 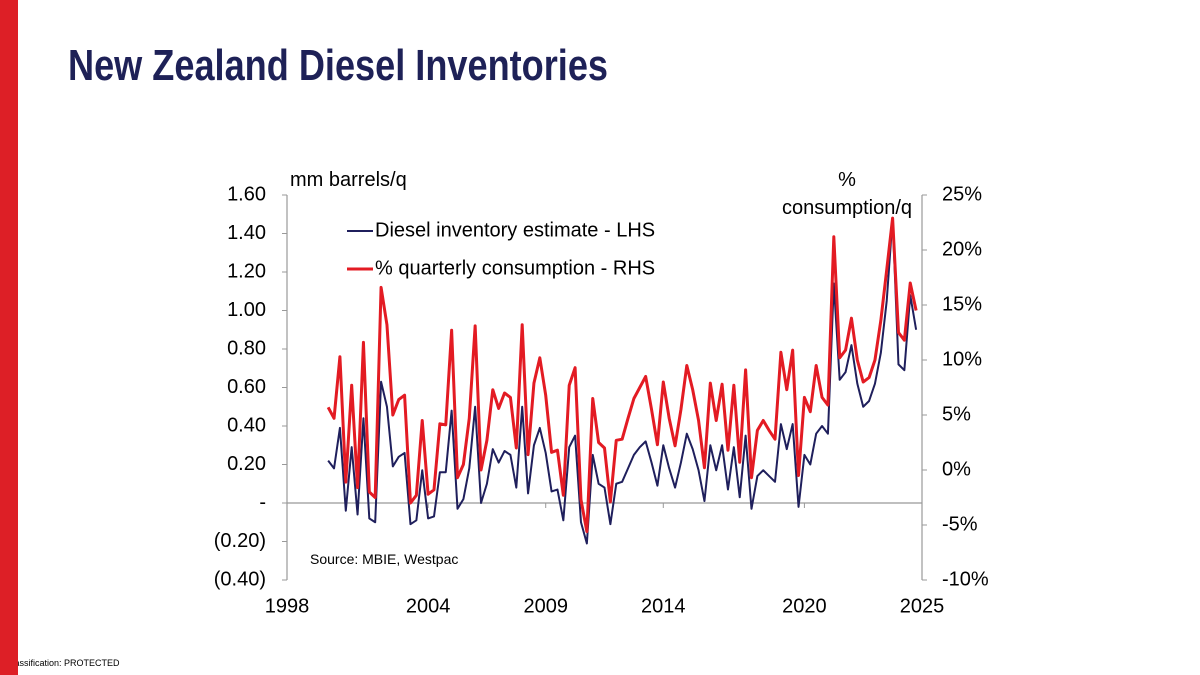 I want to click on y-tick-label: 0.40, so click(x=246, y=425).